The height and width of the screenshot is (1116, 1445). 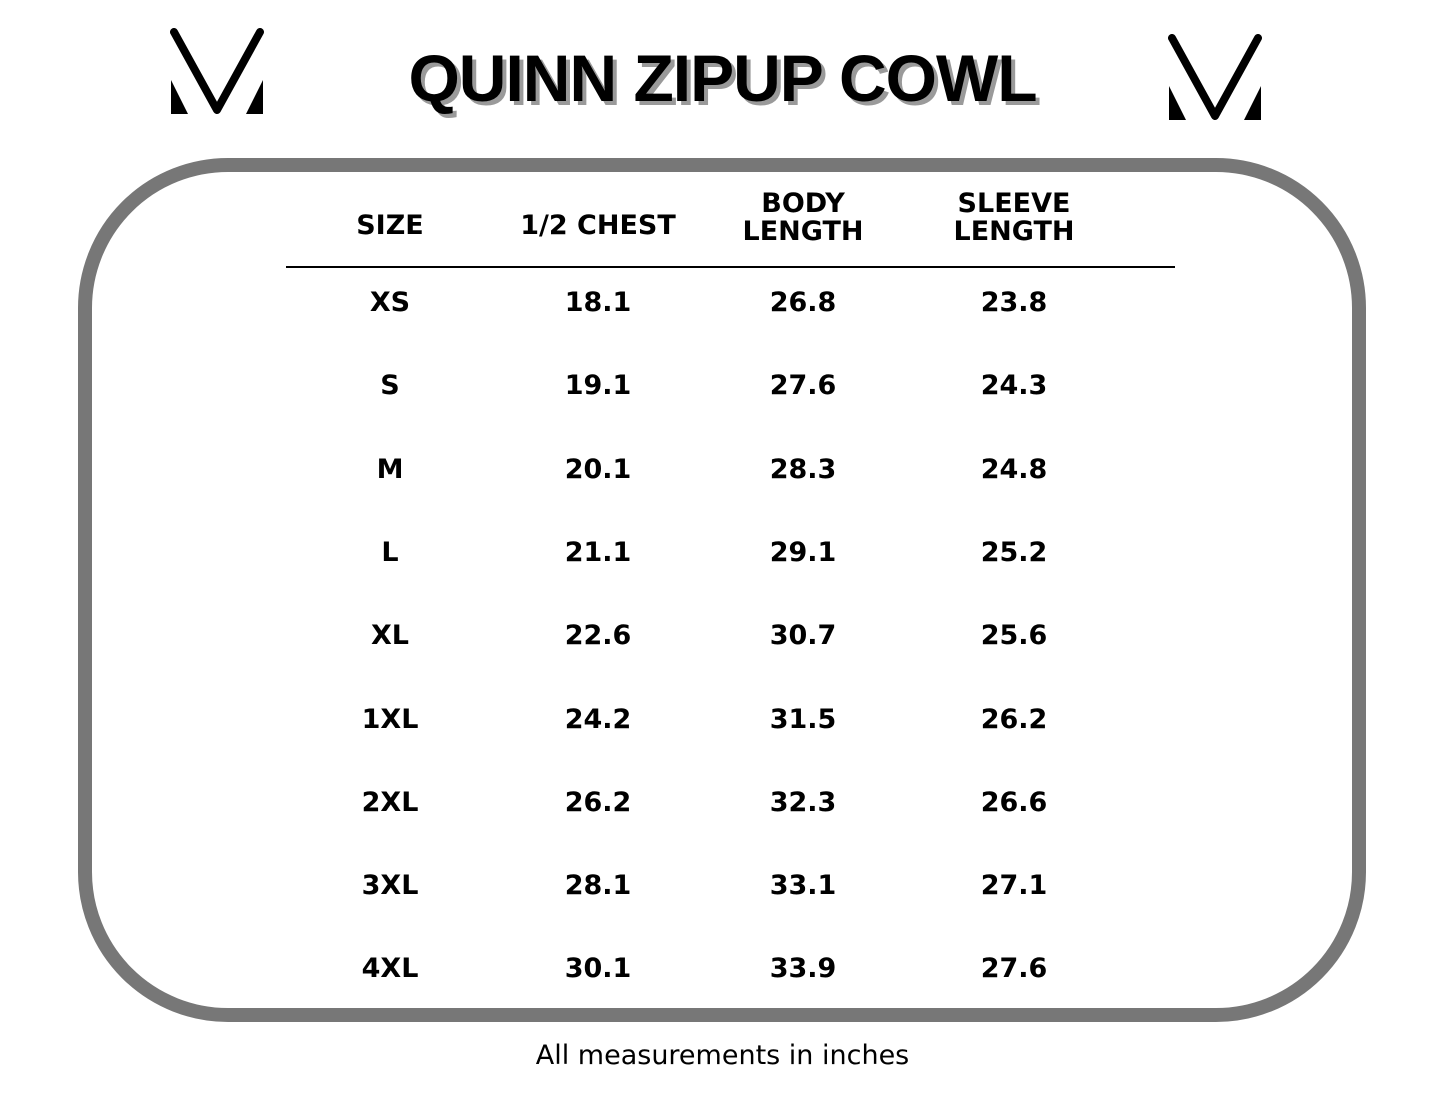 What do you see at coordinates (1014, 386) in the screenshot?
I see `table-cell: 24.3` at bounding box center [1014, 386].